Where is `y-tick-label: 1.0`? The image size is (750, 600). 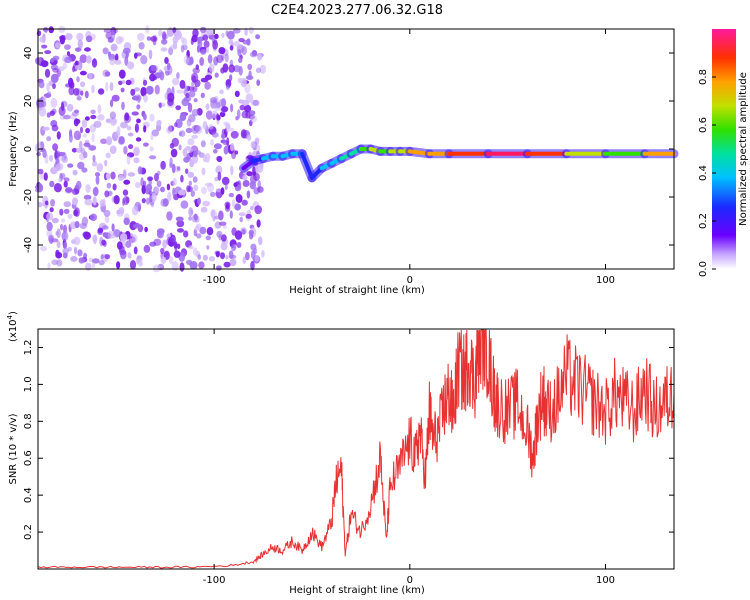 y-tick-label: 1.0 is located at coordinates (28, 384).